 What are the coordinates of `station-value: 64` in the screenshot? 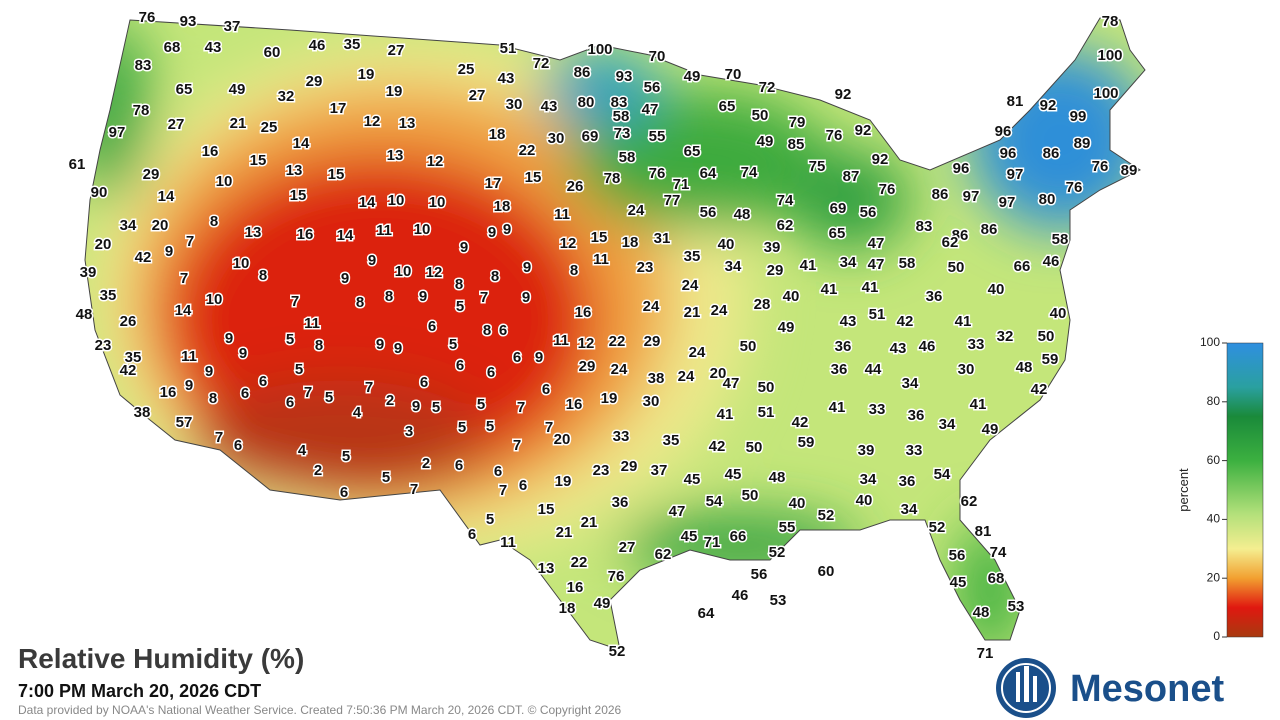 It's located at (706, 613).